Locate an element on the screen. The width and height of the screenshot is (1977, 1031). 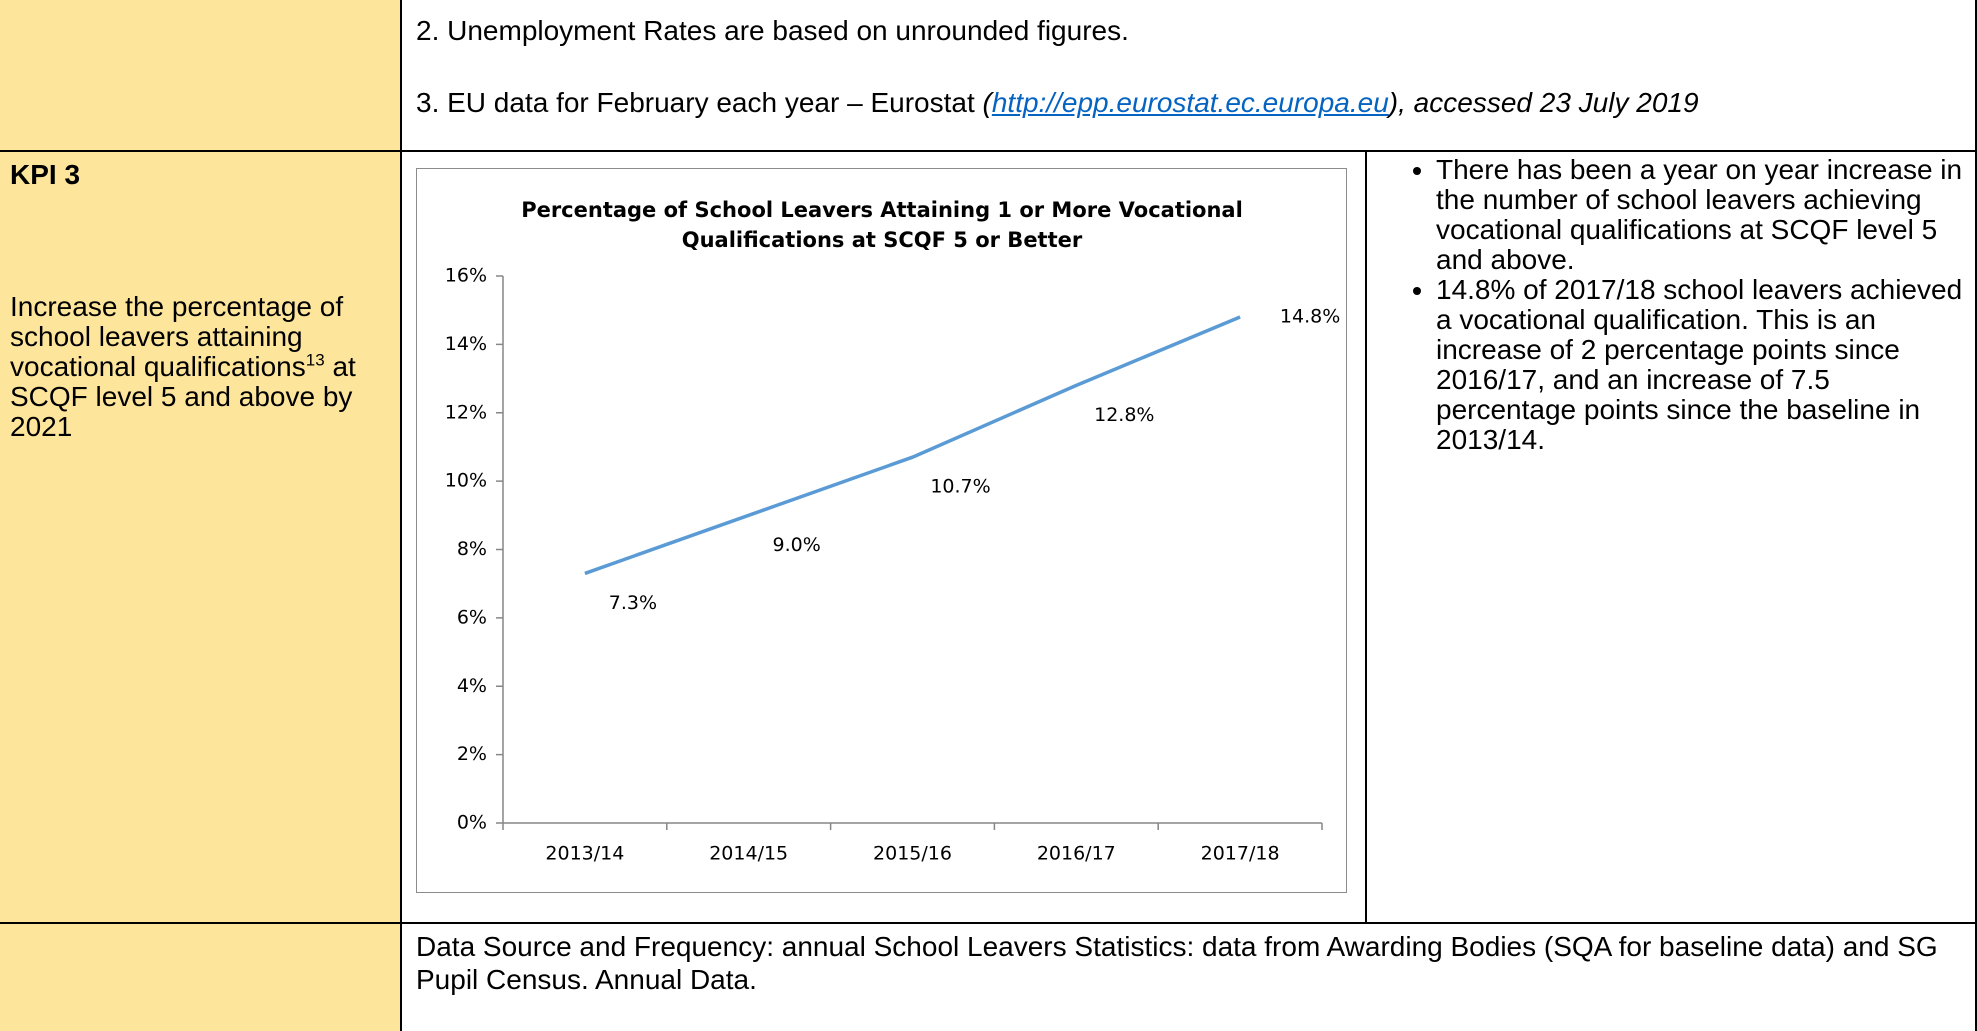
y-tick-label: 10% is located at coordinates (466, 481).